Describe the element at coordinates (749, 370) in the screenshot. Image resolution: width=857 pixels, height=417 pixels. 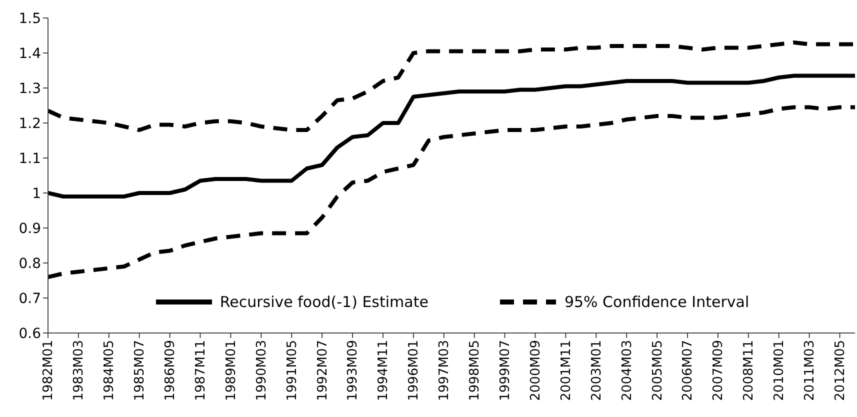
I see `x-tick-label: 2008M11` at that location.